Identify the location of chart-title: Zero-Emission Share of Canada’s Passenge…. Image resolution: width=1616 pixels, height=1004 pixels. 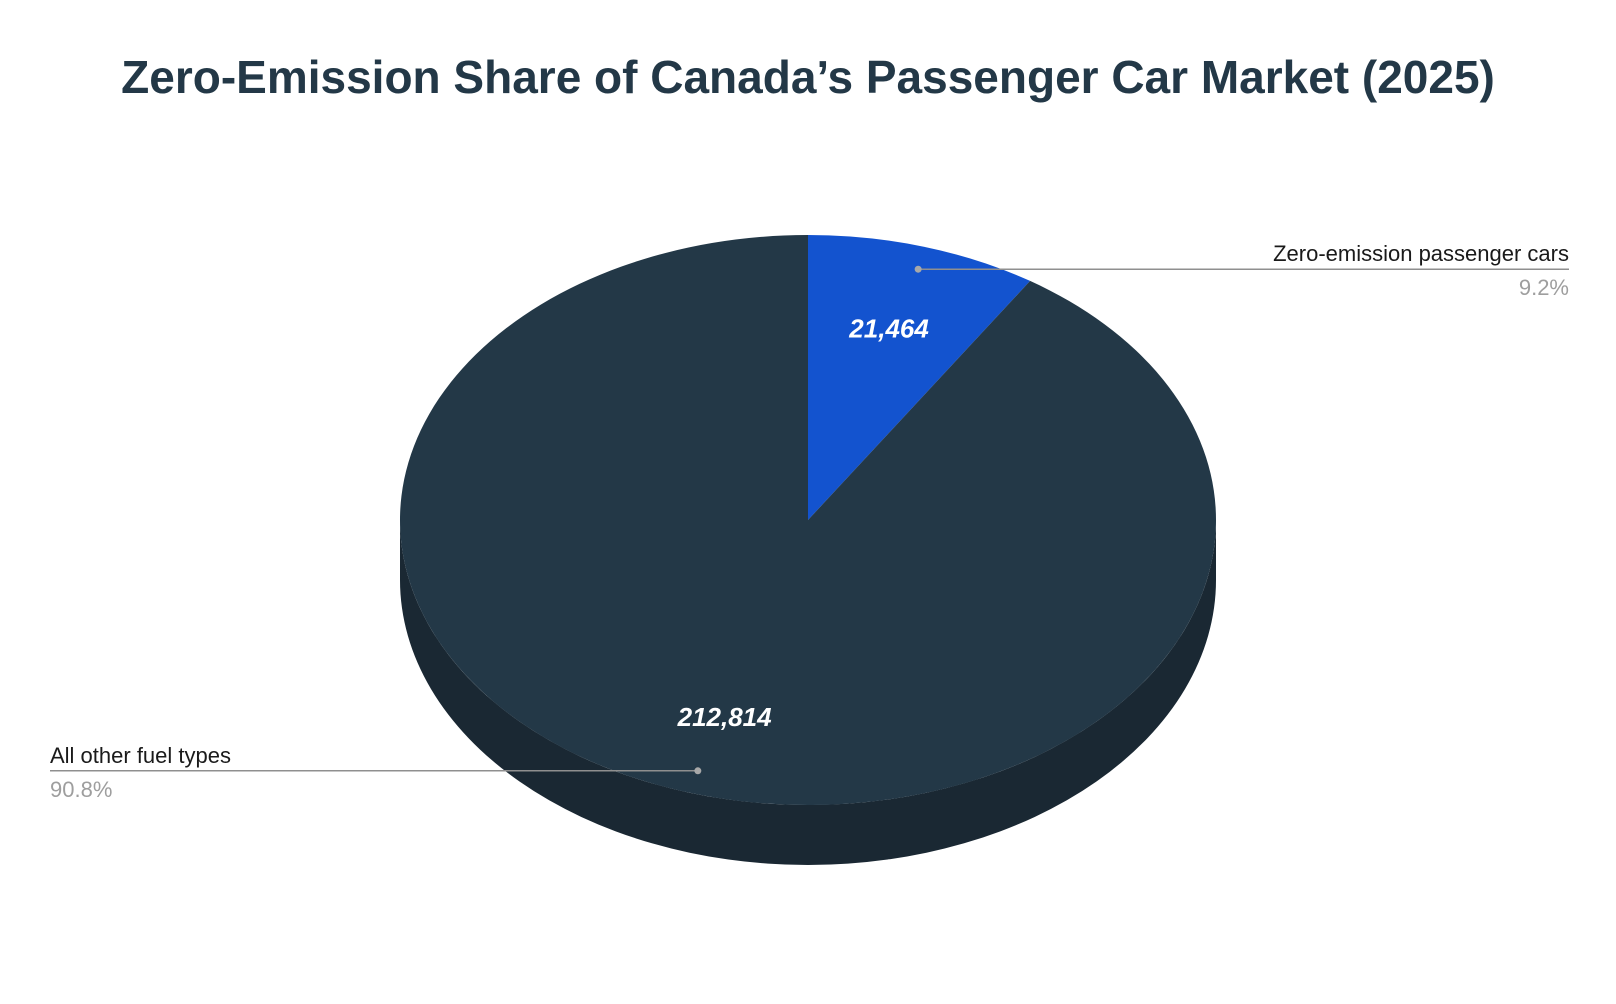
(808, 77).